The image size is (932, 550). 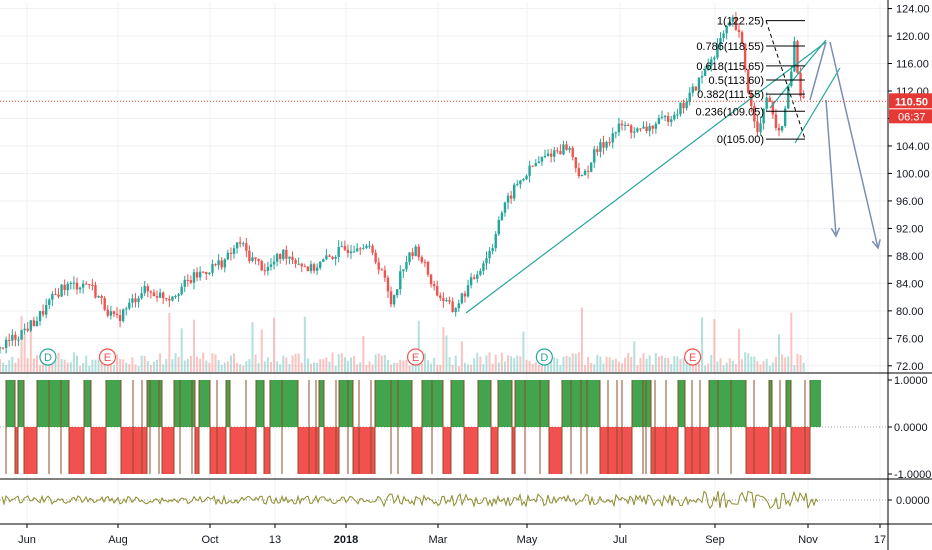 I want to click on fib-level-label: 0.618(115.65), so click(x=730, y=67).